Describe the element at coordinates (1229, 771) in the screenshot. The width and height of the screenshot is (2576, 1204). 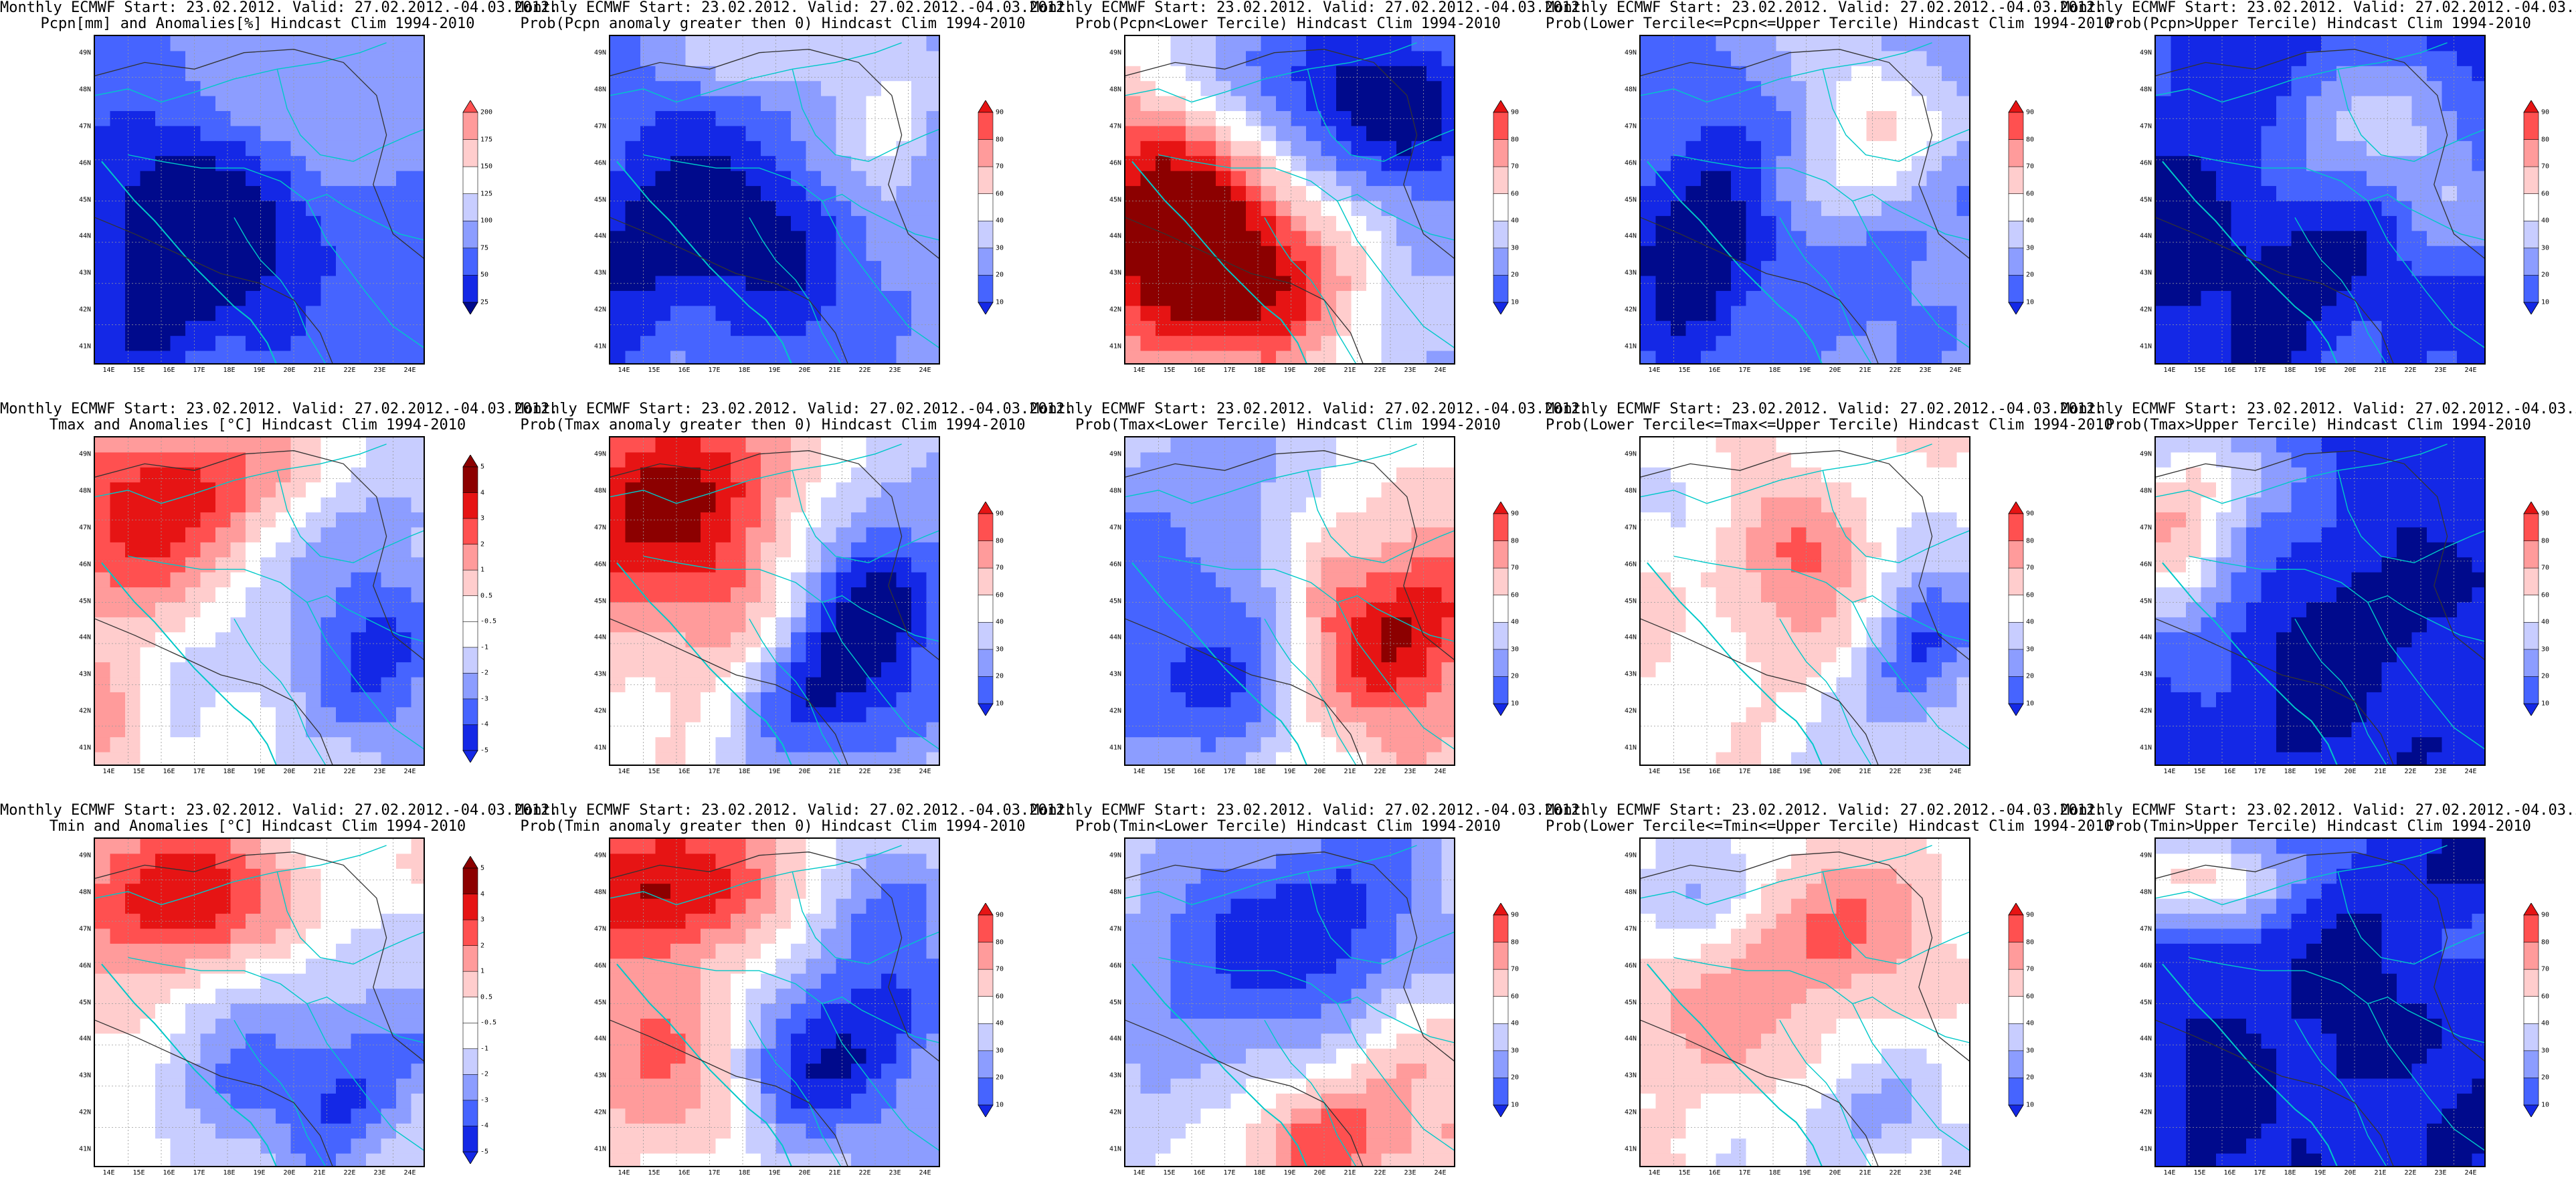
I see `longitude-tick-label: 17E` at that location.